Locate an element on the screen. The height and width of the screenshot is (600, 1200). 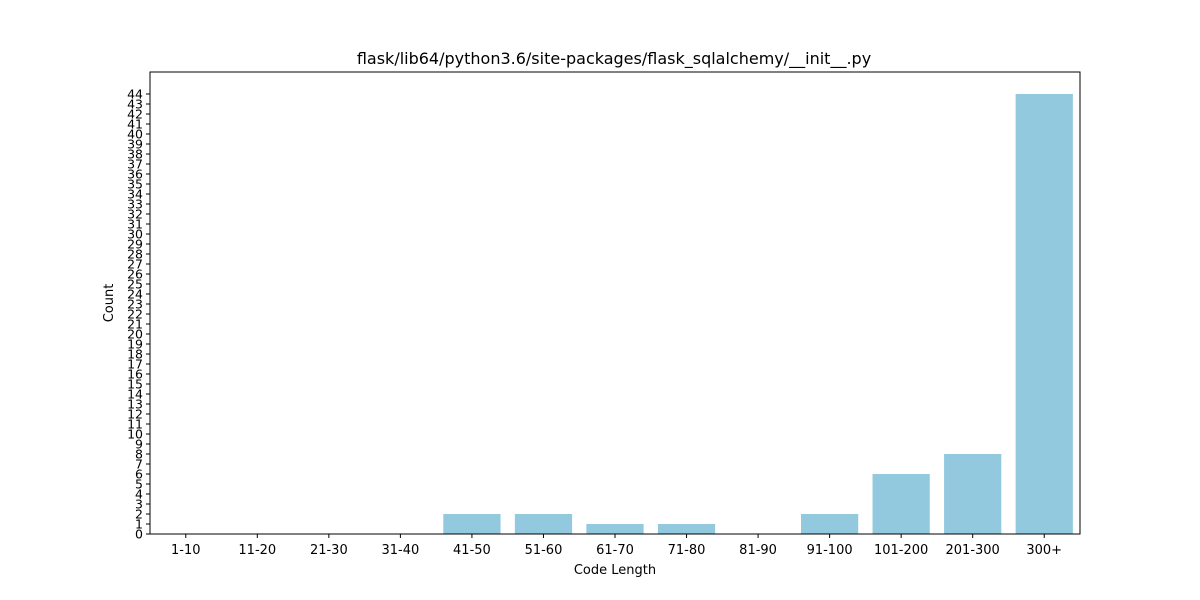
y-tick-label: 35 is located at coordinates (135, 184).